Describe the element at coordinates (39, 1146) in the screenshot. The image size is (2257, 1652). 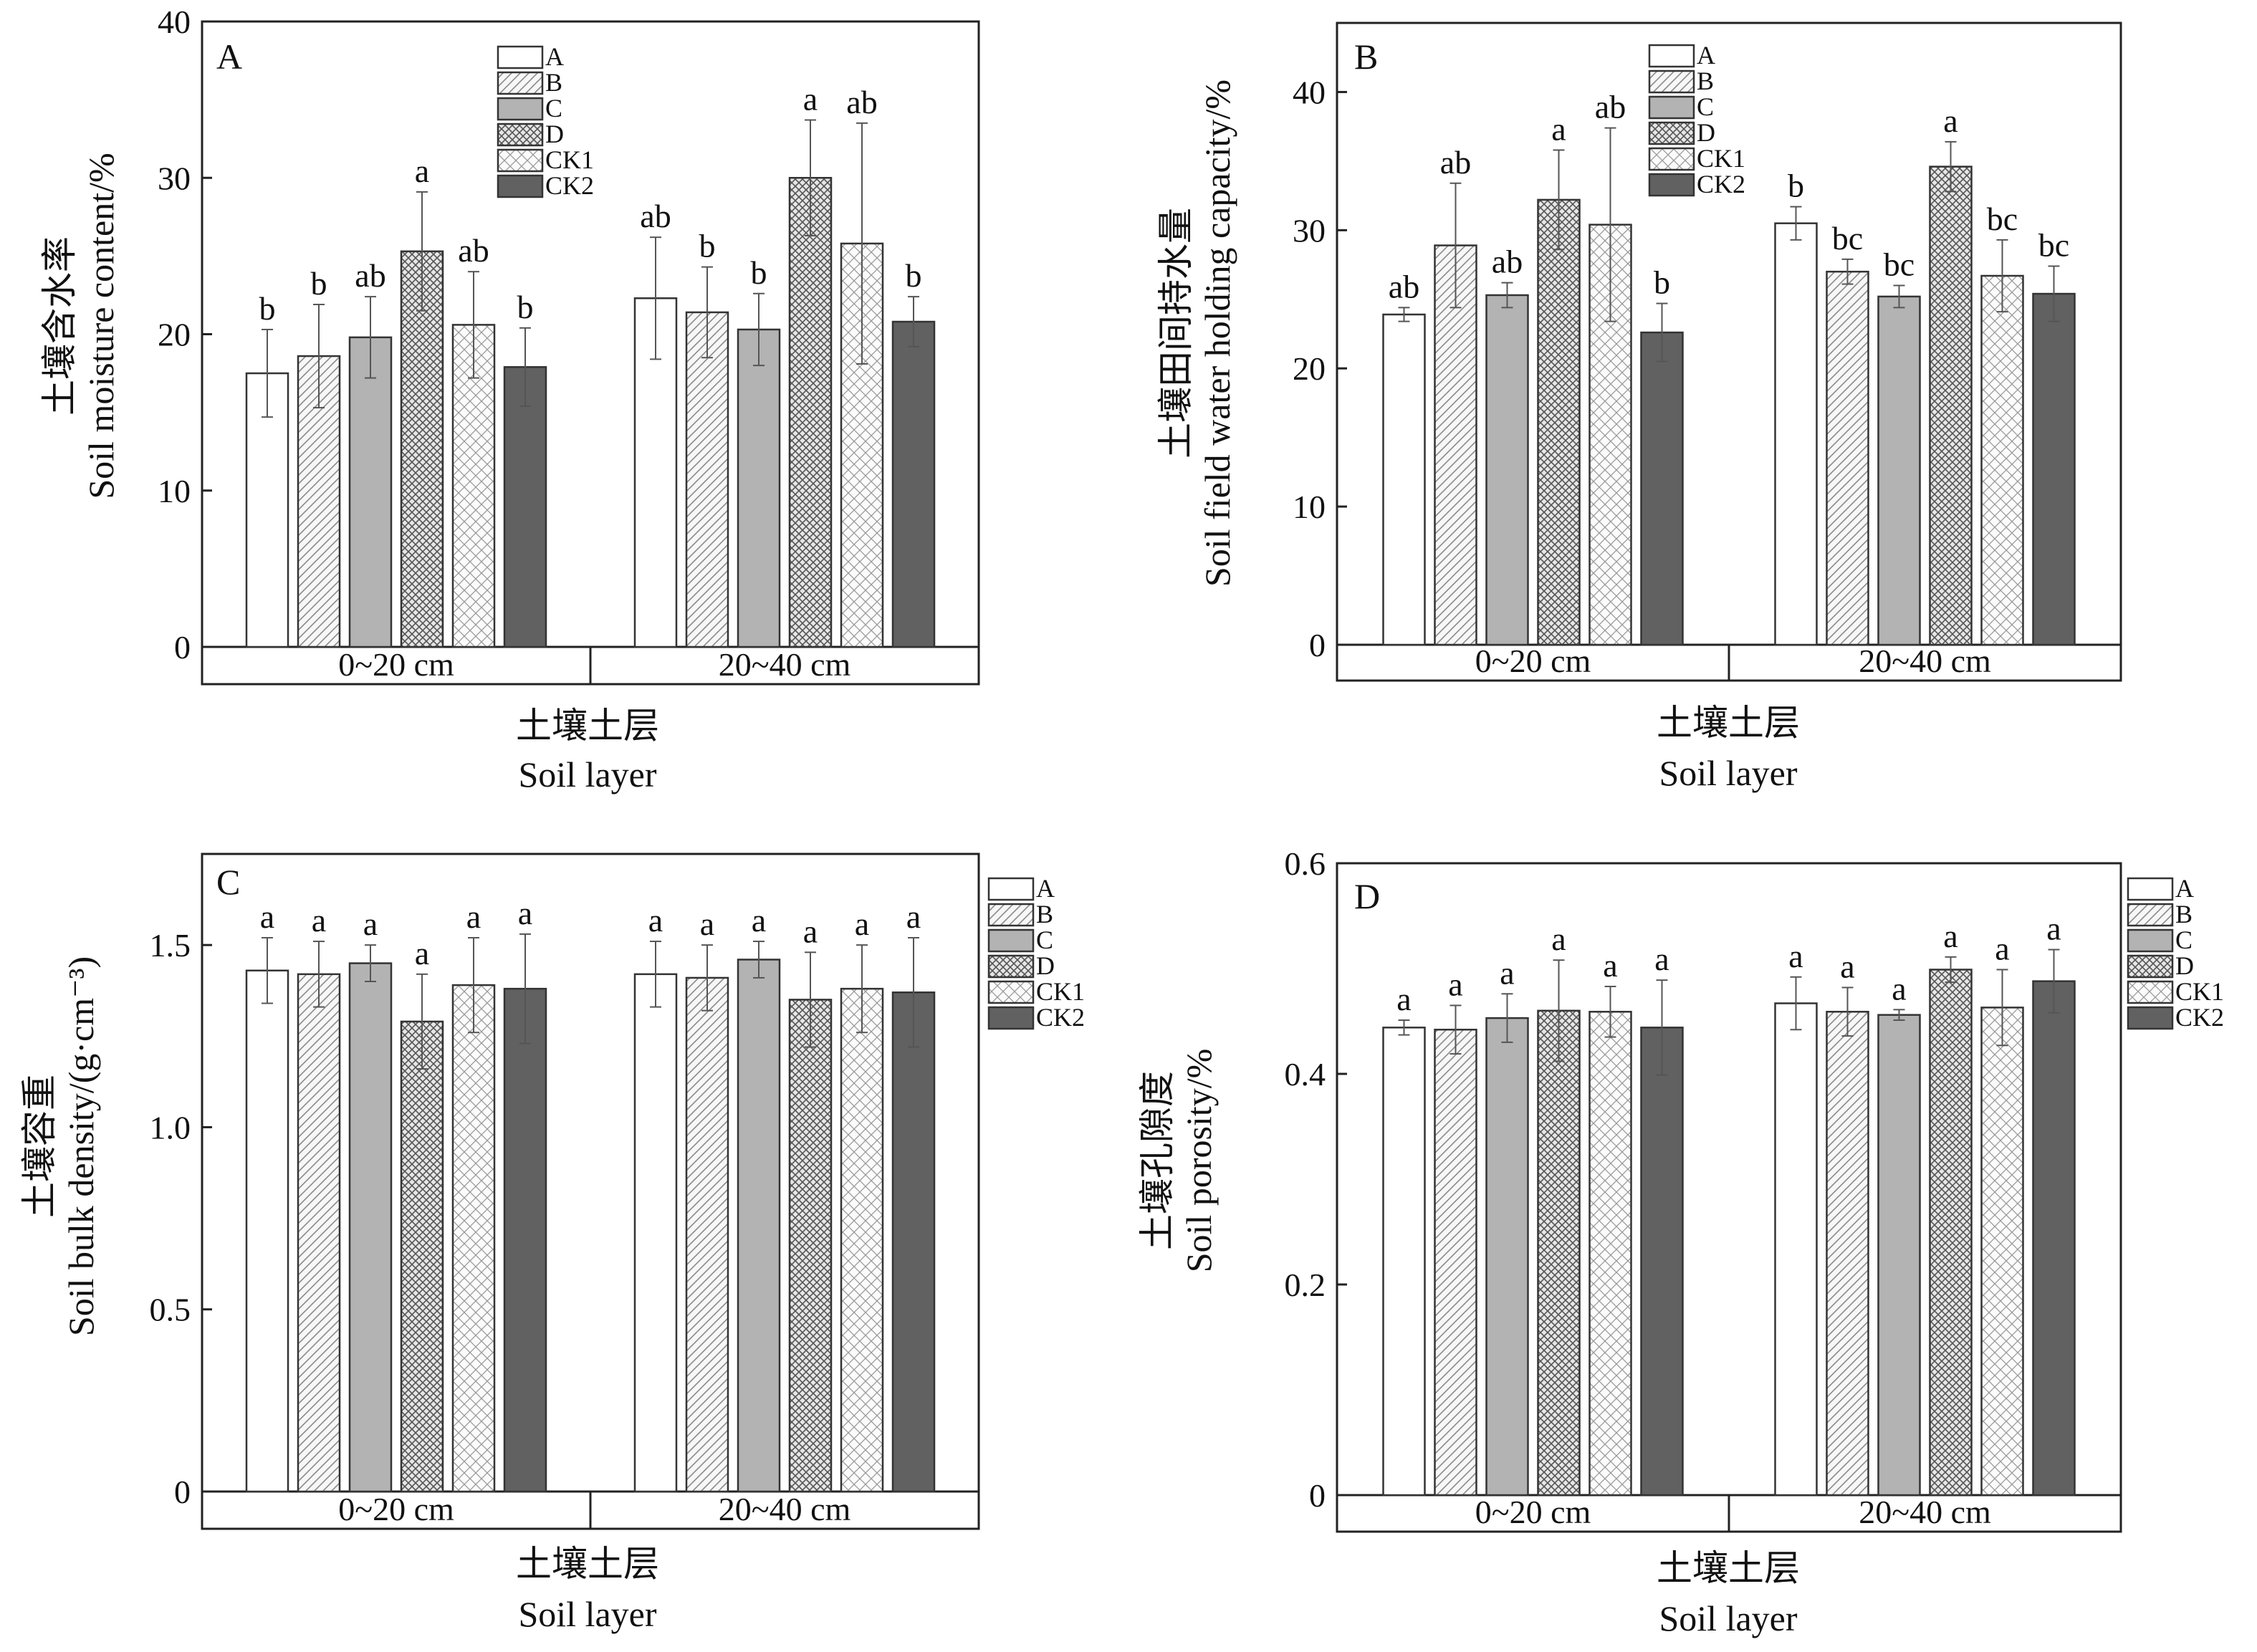
I see `panel-c-ylabel-cn: 土壤容重` at that location.